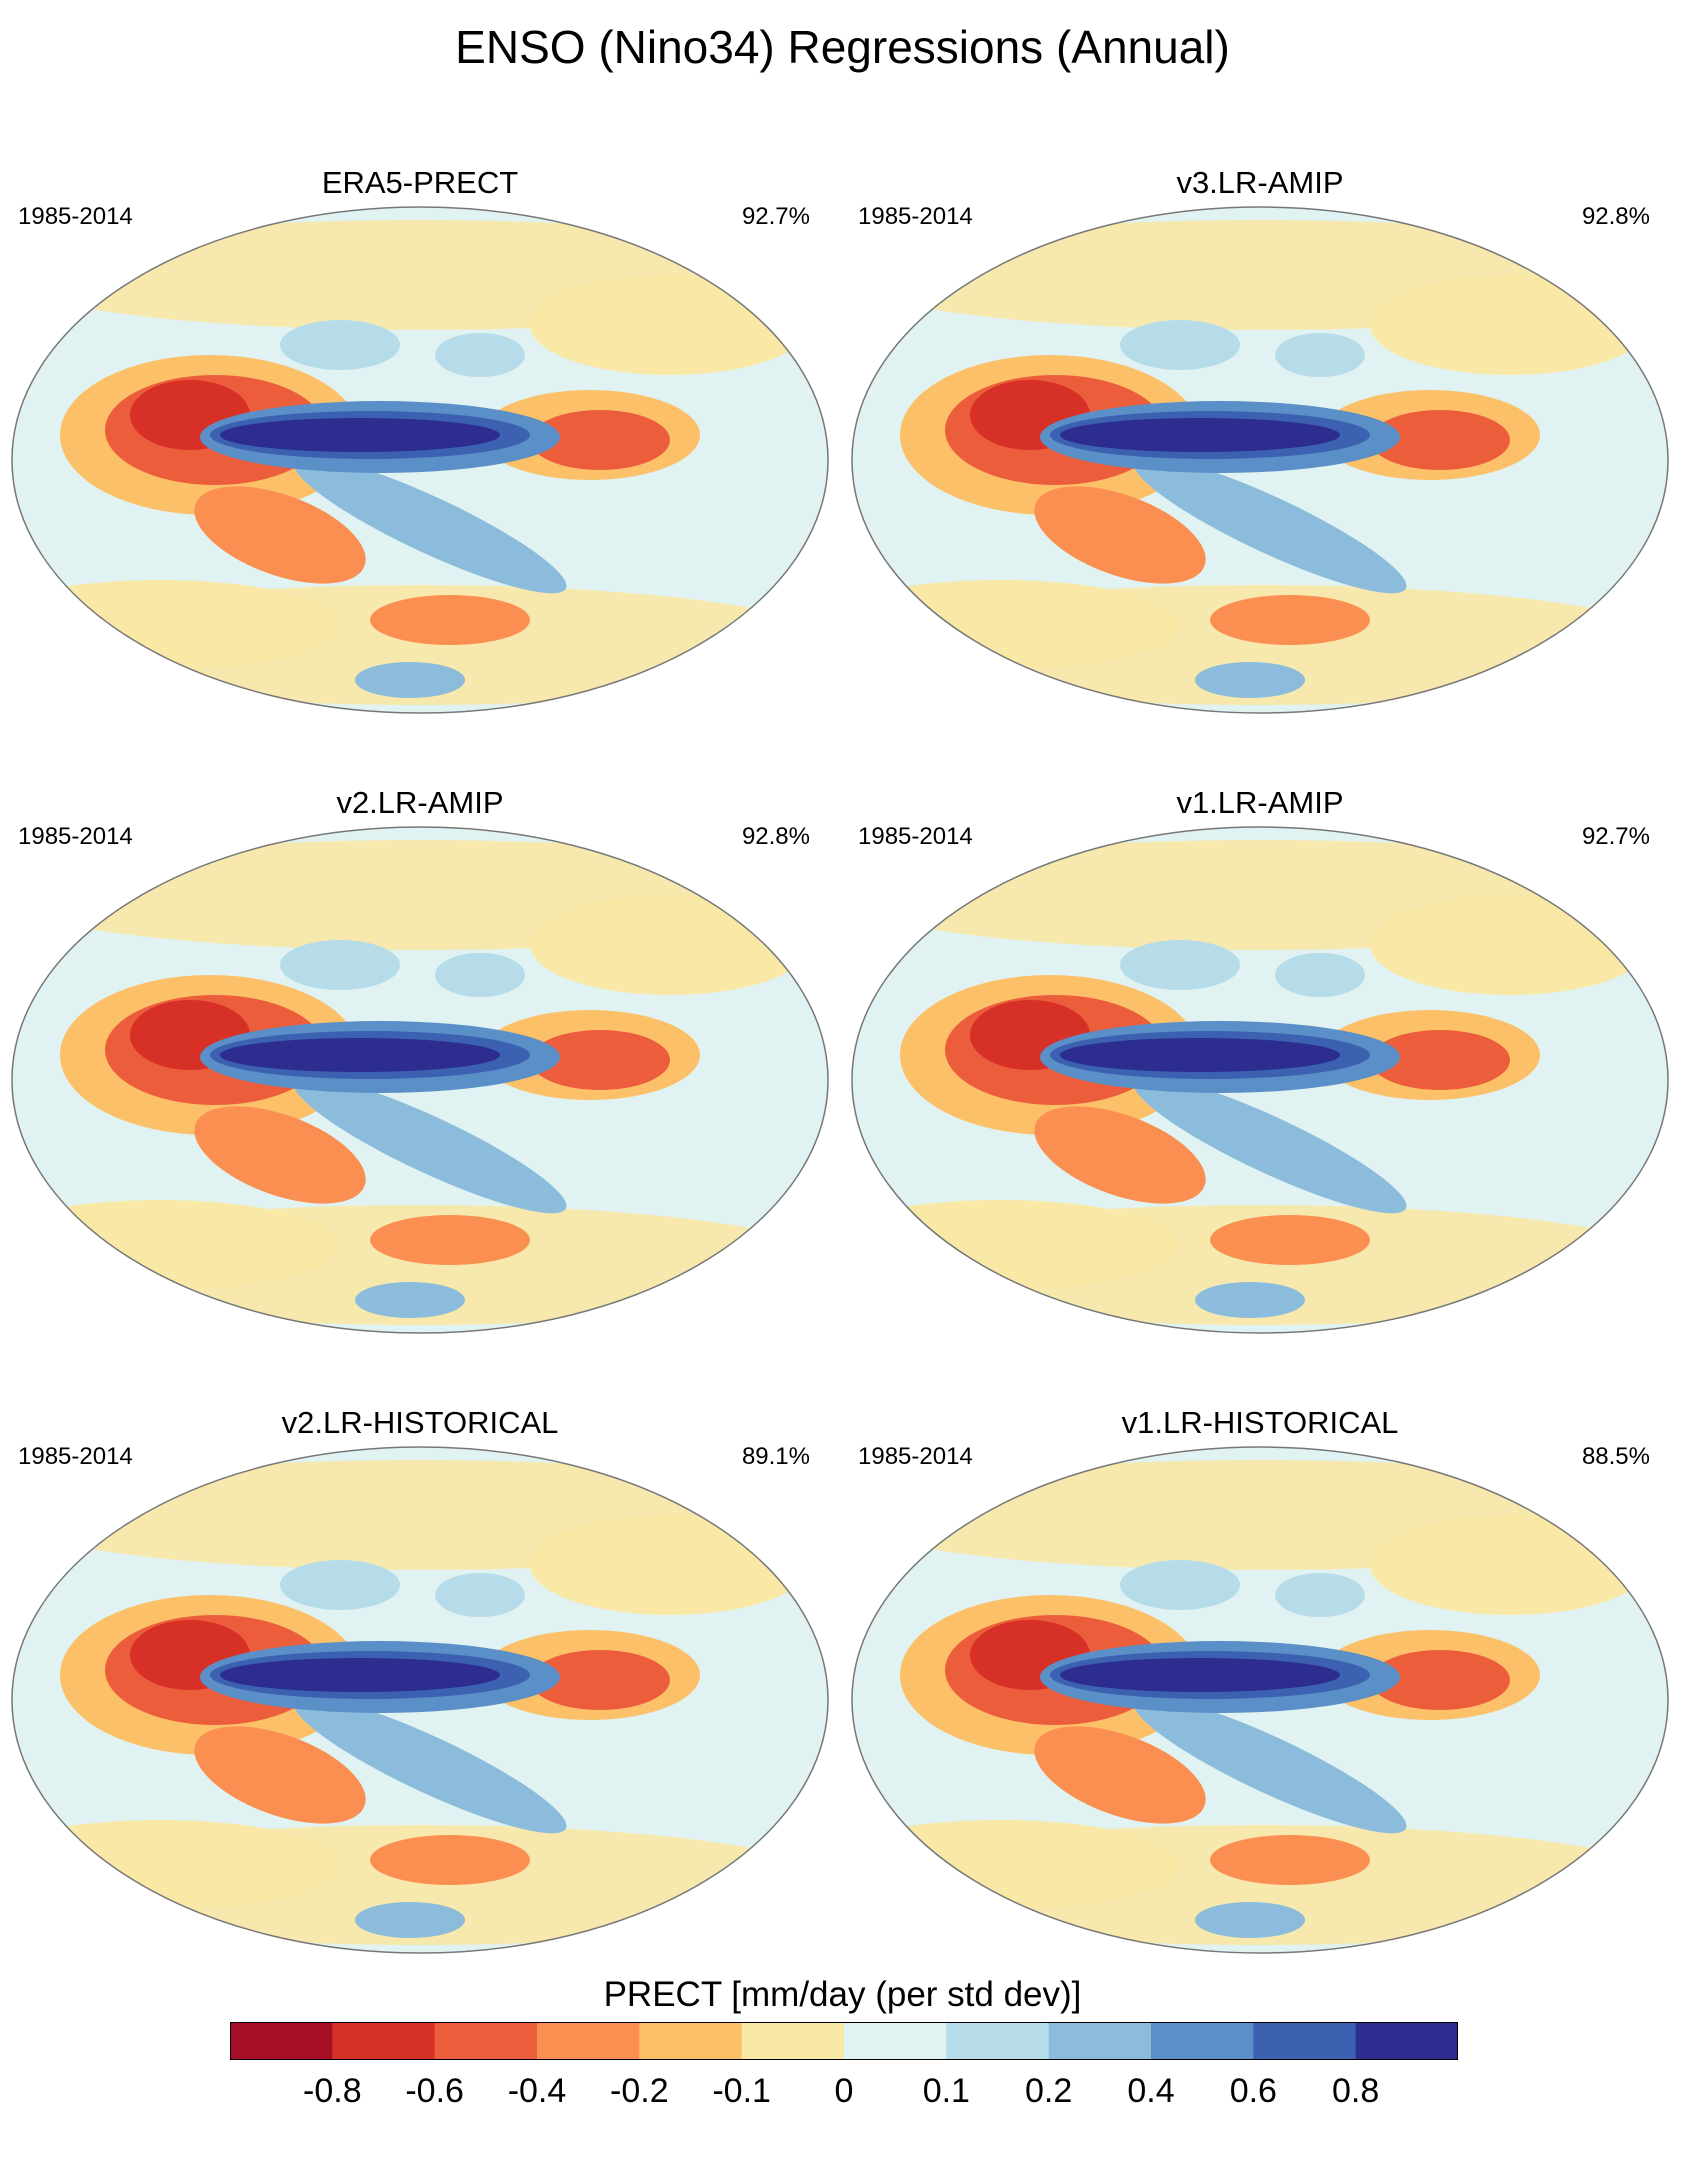  What do you see at coordinates (1253, 2091) in the screenshot?
I see `colorbar-tick-label: 0.6` at bounding box center [1253, 2091].